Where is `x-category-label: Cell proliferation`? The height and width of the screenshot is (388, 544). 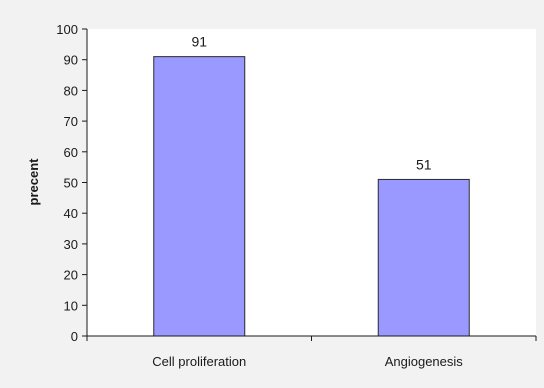 x-category-label: Cell proliferation is located at coordinates (199, 361).